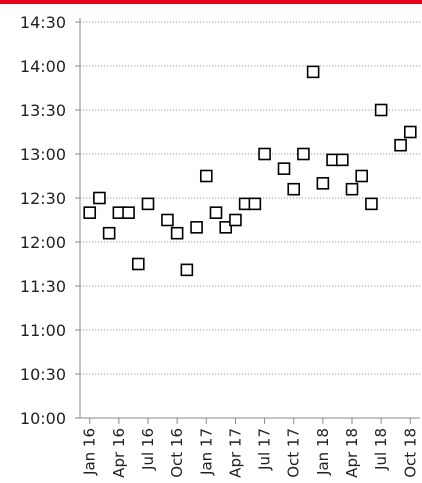 The width and height of the screenshot is (422, 483). What do you see at coordinates (43, 154) in the screenshot?
I see `y-tick-label: 13:00` at bounding box center [43, 154].